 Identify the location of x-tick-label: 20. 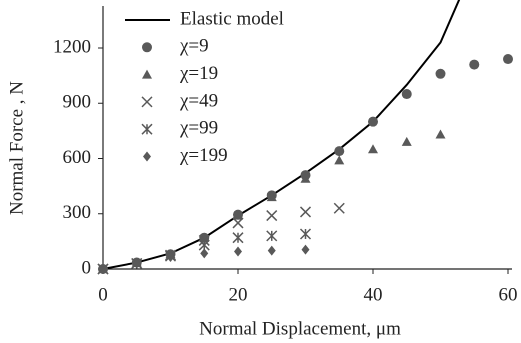
(238, 294).